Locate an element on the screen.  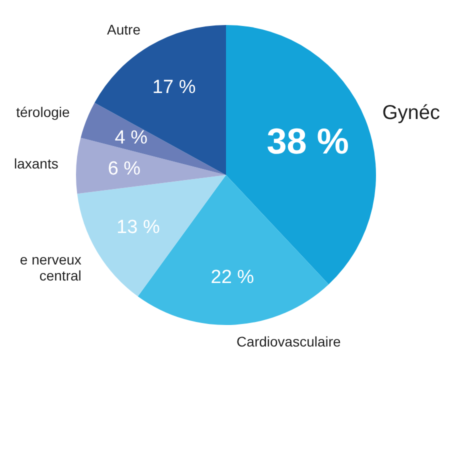
slice-label: Gynéc is located at coordinates (411, 113).